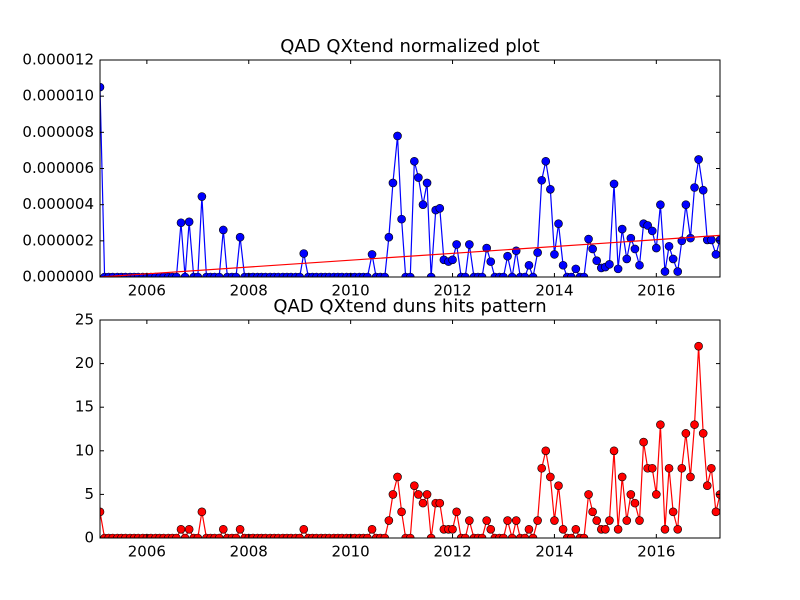 This screenshot has width=800, height=600. What do you see at coordinates (554, 291) in the screenshot?
I see `x-tick-label: 2014` at bounding box center [554, 291].